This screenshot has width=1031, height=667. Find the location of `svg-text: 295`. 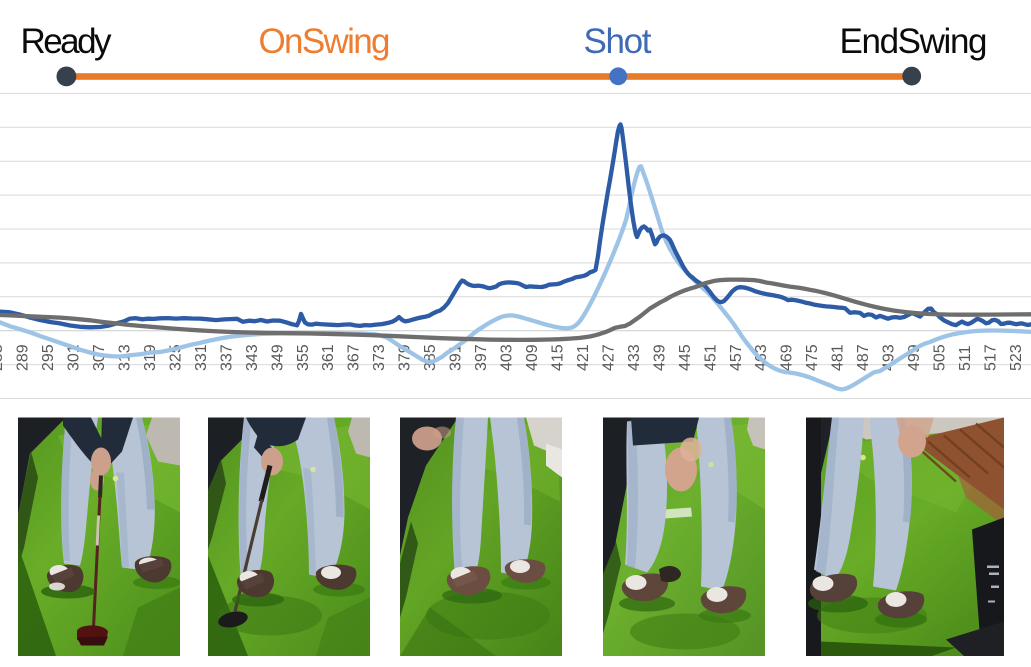

svg-text: 295 is located at coordinates (48, 357).